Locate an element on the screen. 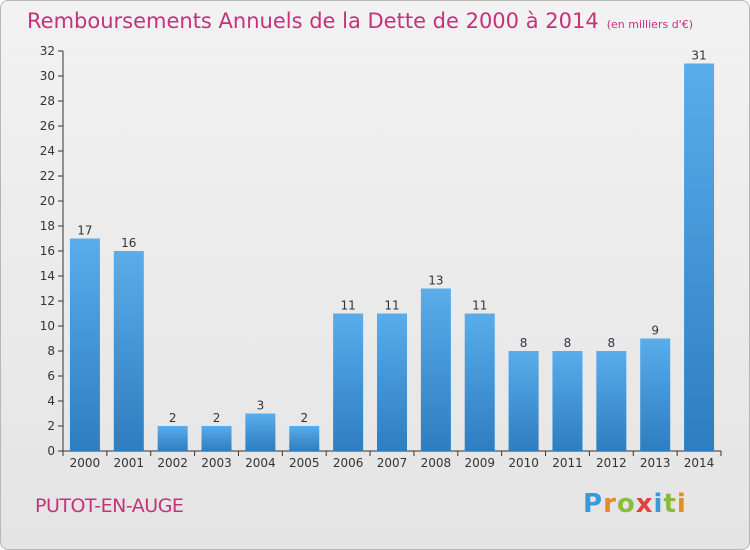 The image size is (750, 550). y-tick-label: 20 is located at coordinates (47, 201).